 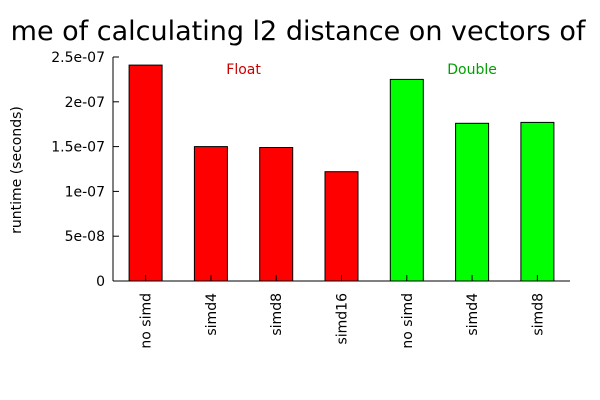 I want to click on x-tick-label-4: no simd, so click(x=408, y=321).